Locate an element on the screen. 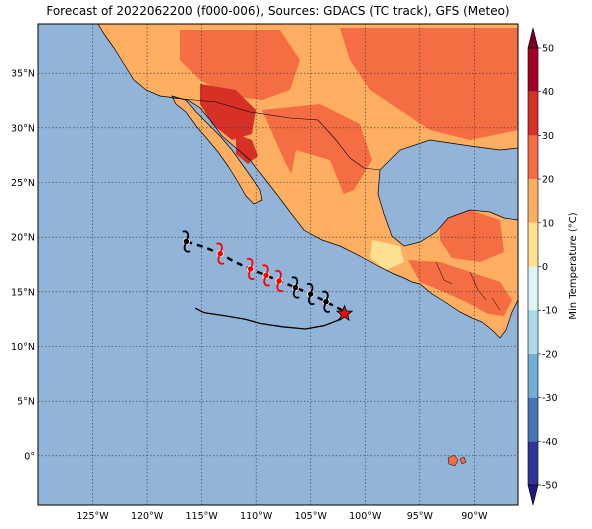 The image size is (592, 529). hot-region-sonora is located at coordinates (228, 112).